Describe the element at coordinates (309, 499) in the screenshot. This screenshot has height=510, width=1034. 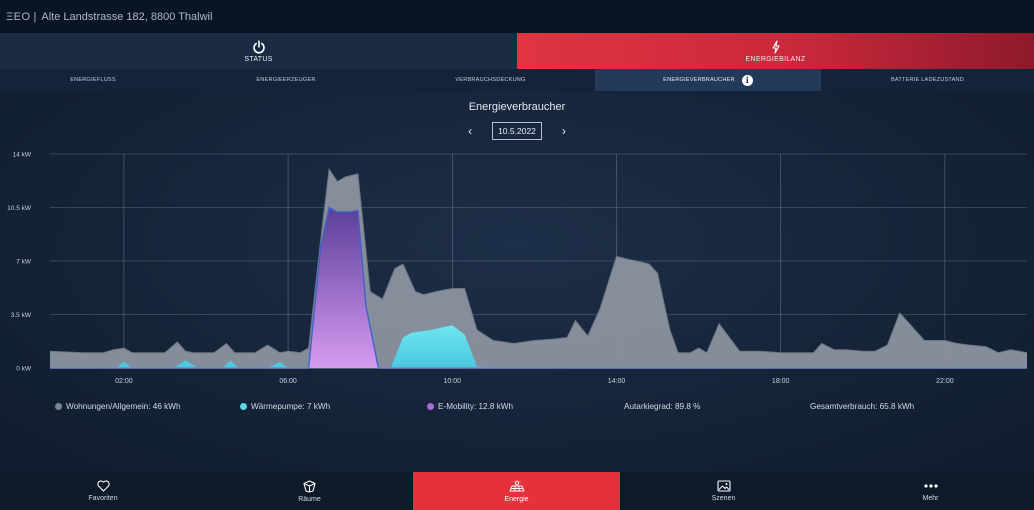
I see `nav-raeume-label: Räume` at that location.